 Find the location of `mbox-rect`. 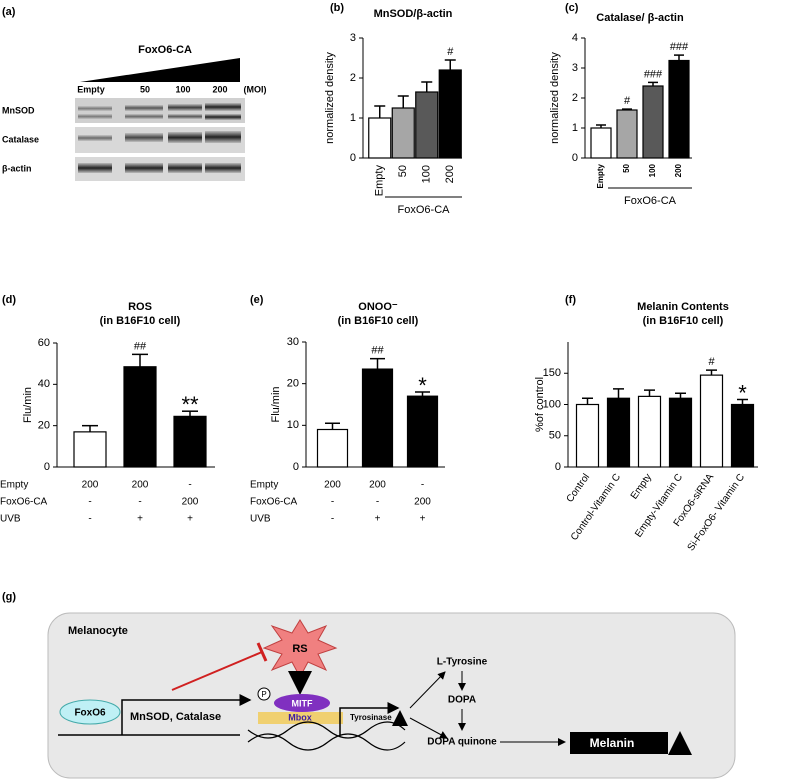

mbox-rect is located at coordinates (300, 718).